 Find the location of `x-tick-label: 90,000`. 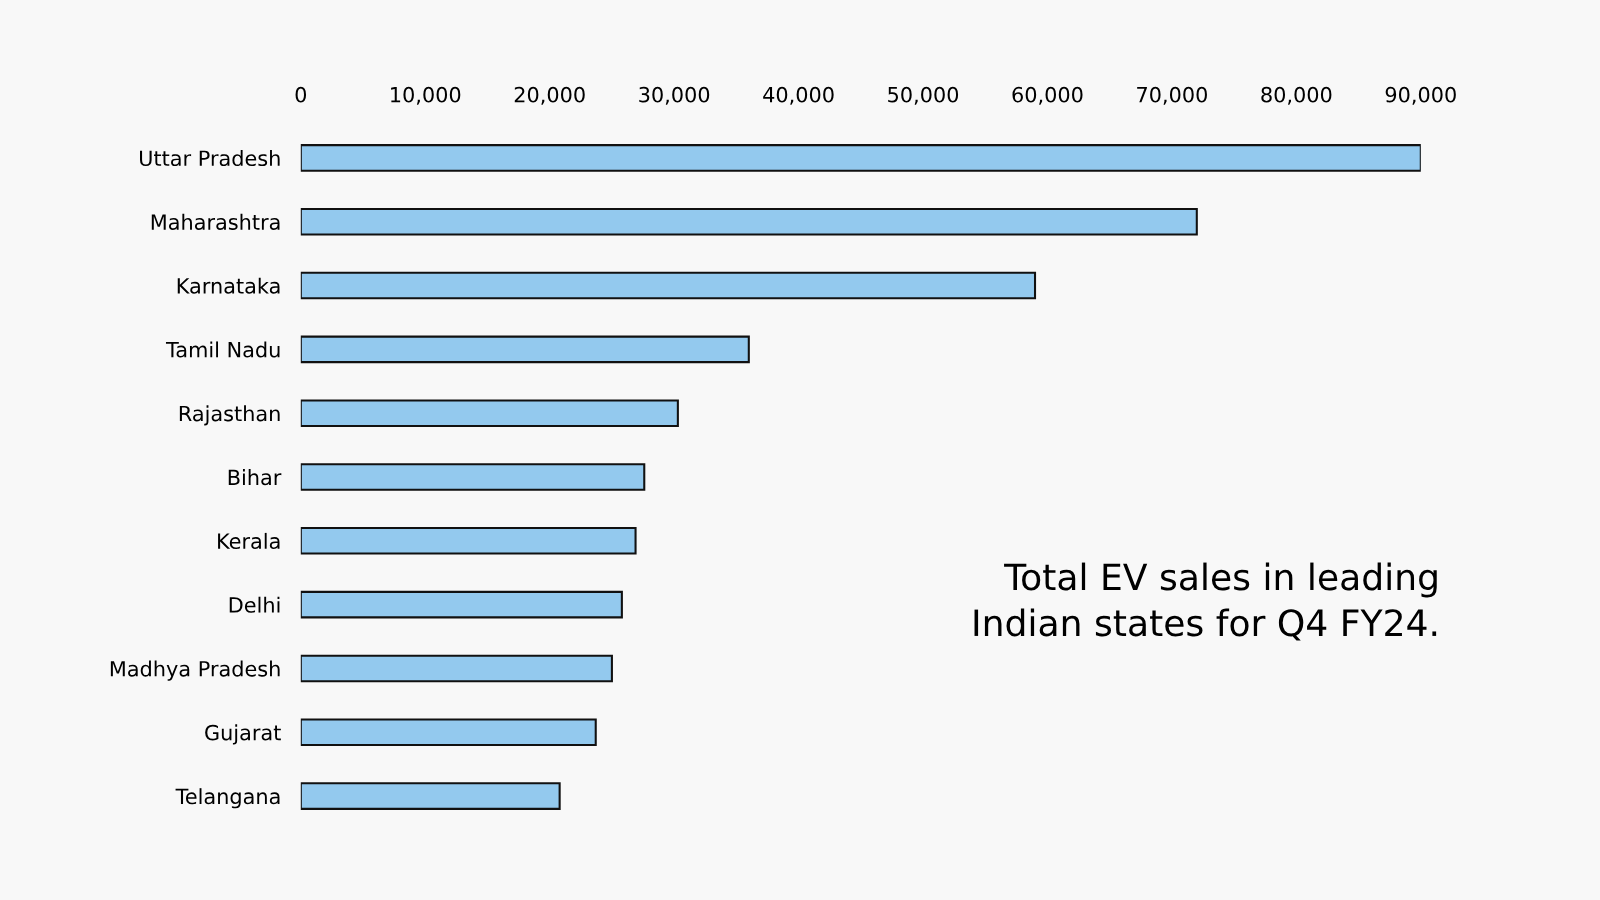

x-tick-label: 90,000 is located at coordinates (1420, 95).